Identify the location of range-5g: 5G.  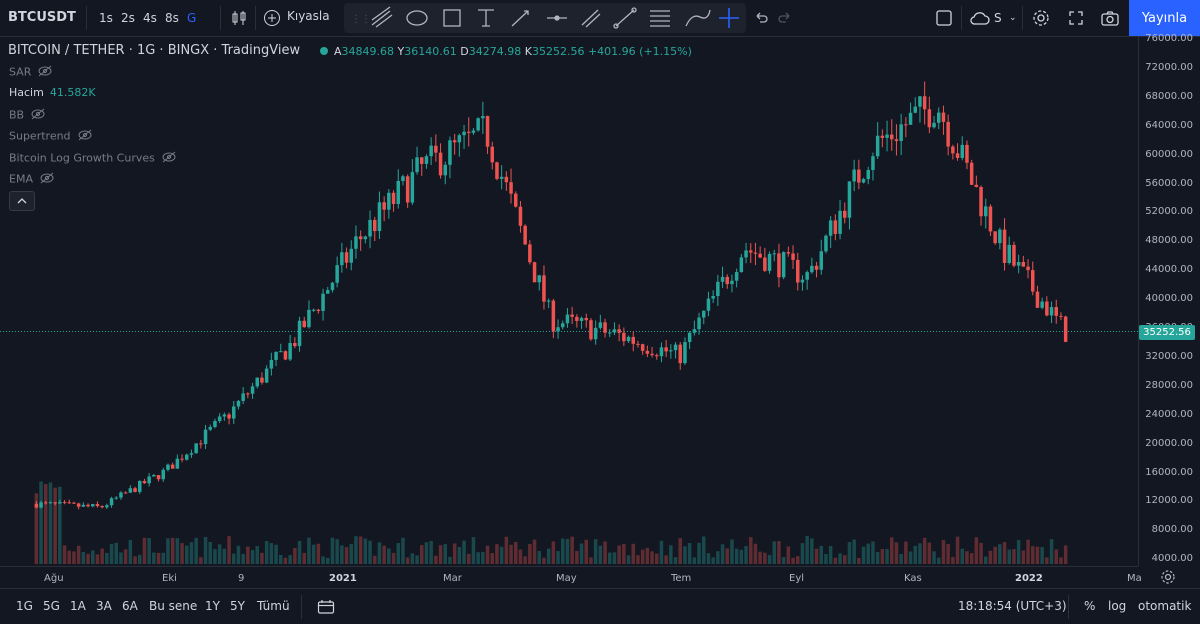
(51, 606).